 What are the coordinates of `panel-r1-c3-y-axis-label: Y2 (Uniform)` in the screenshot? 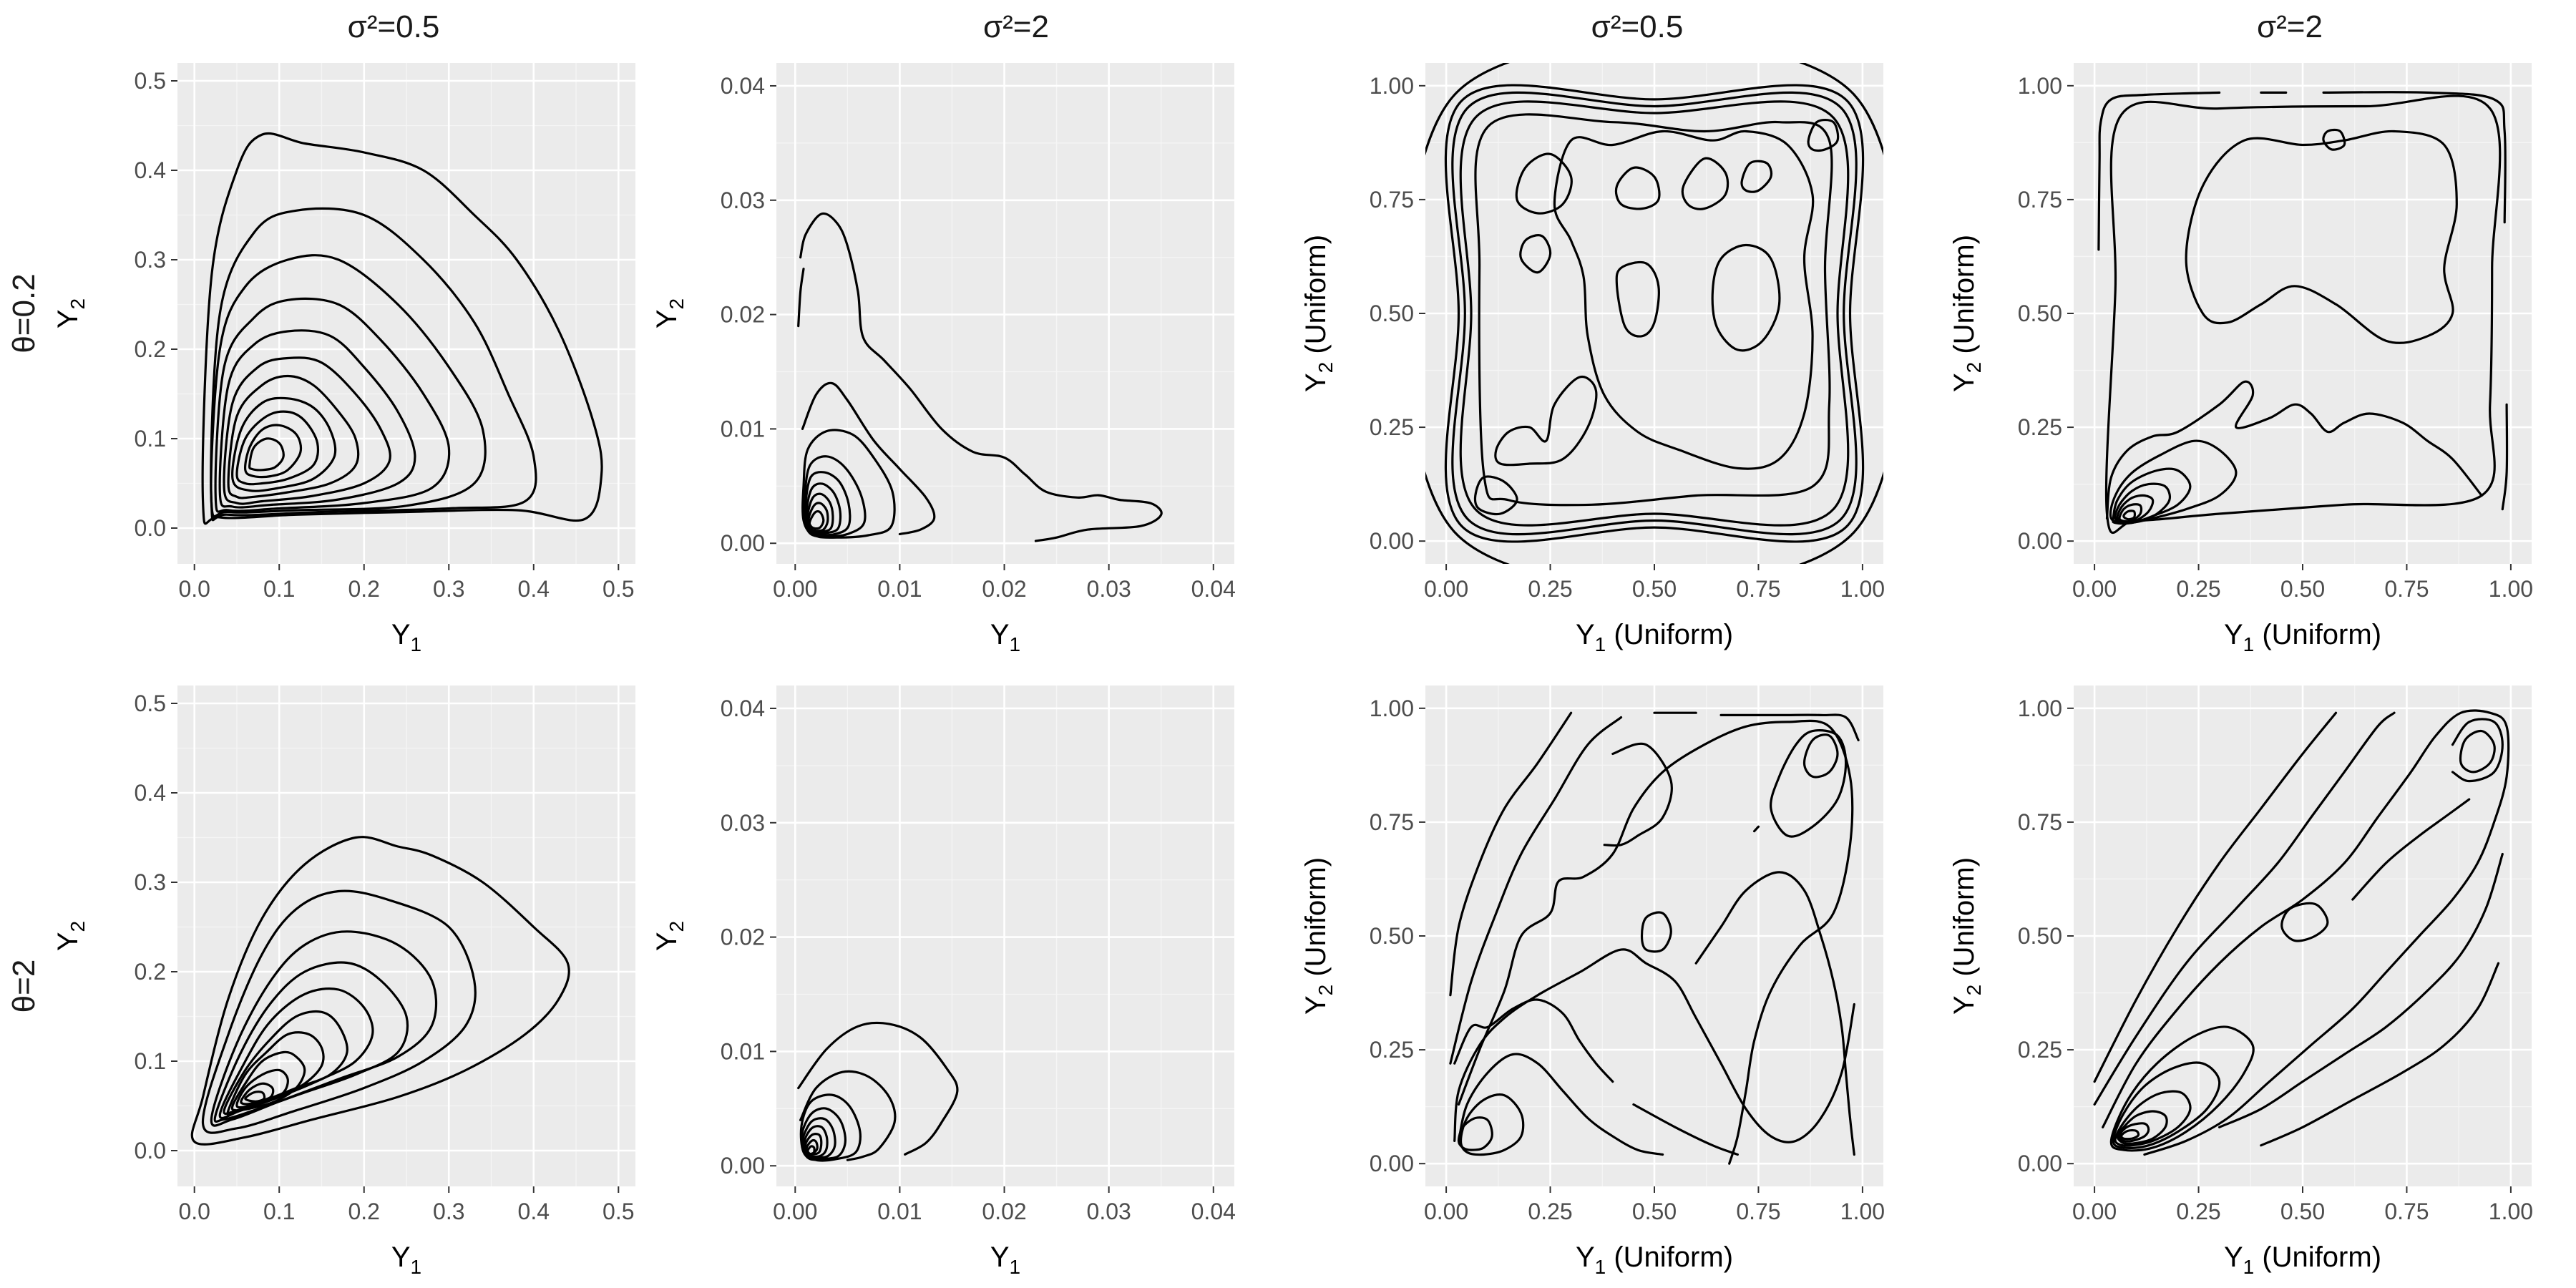 It's located at (1318, 313).